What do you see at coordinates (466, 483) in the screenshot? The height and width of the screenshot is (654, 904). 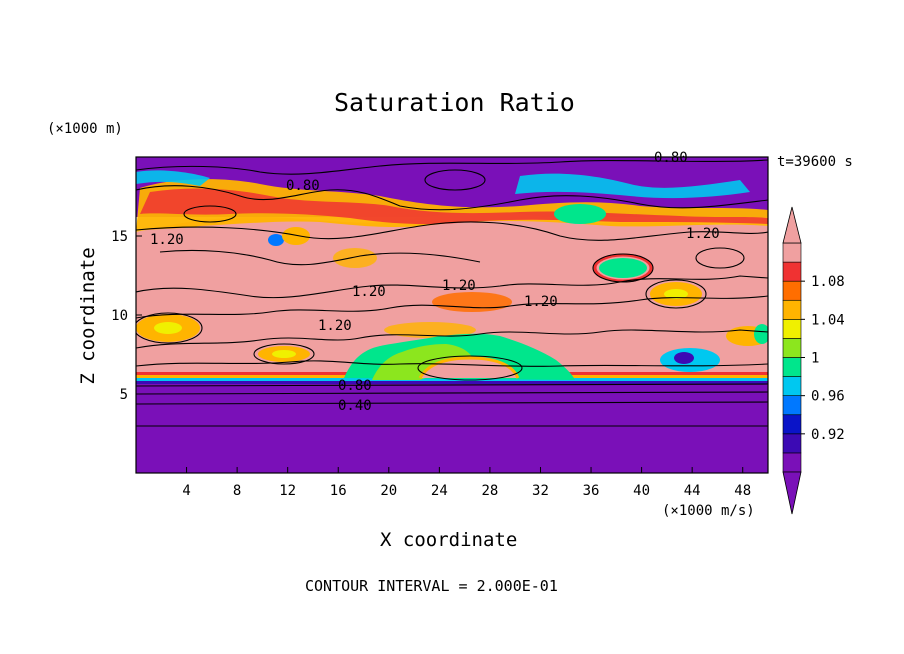 I see `x-axis: 4 8 12 16 20 24 28 32 36 40 44 48` at bounding box center [466, 483].